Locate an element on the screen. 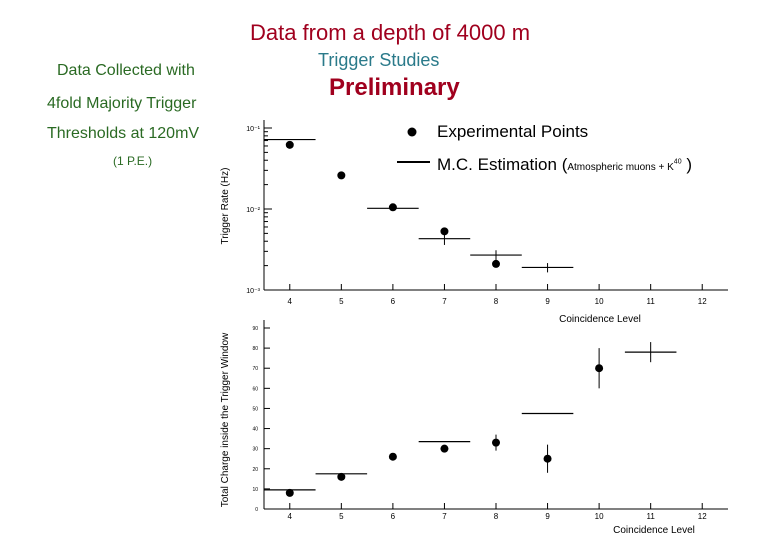  legend-point-marker is located at coordinates (412, 132).